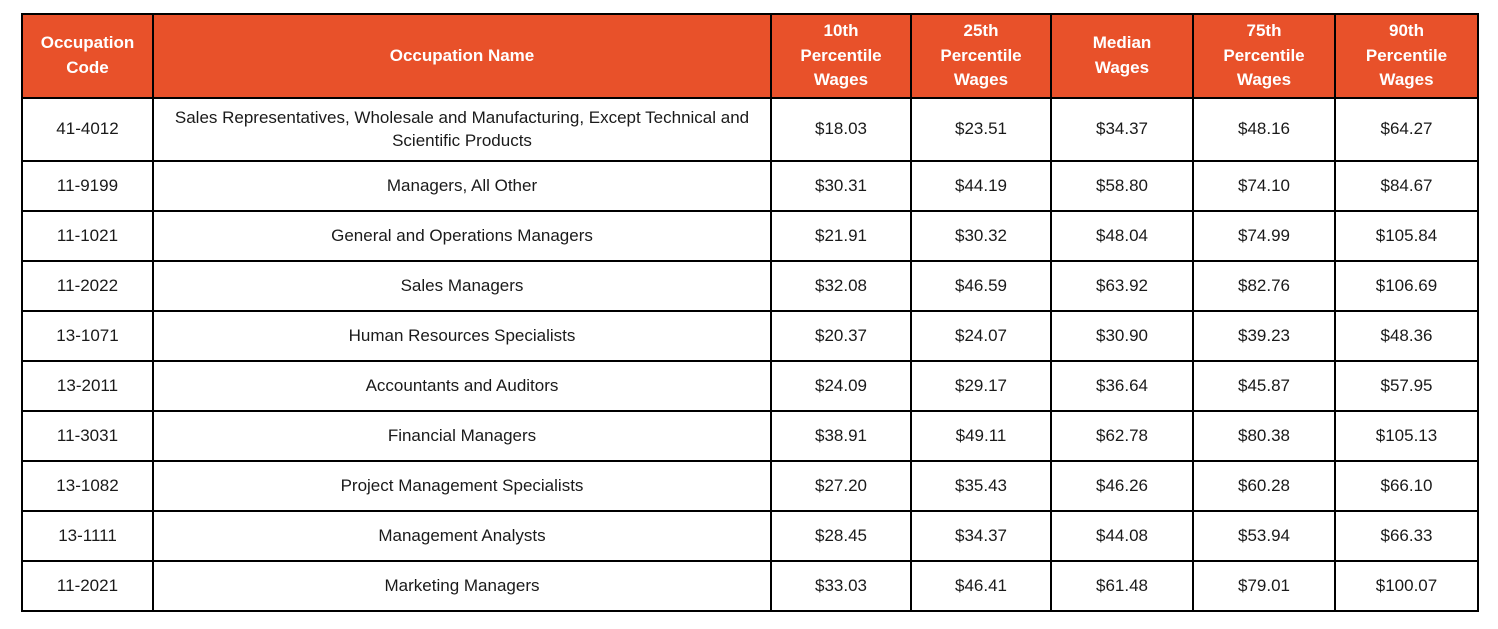 This screenshot has width=1498, height=629. I want to click on wage-cell-75th-percentile: $79.01, so click(1264, 586).